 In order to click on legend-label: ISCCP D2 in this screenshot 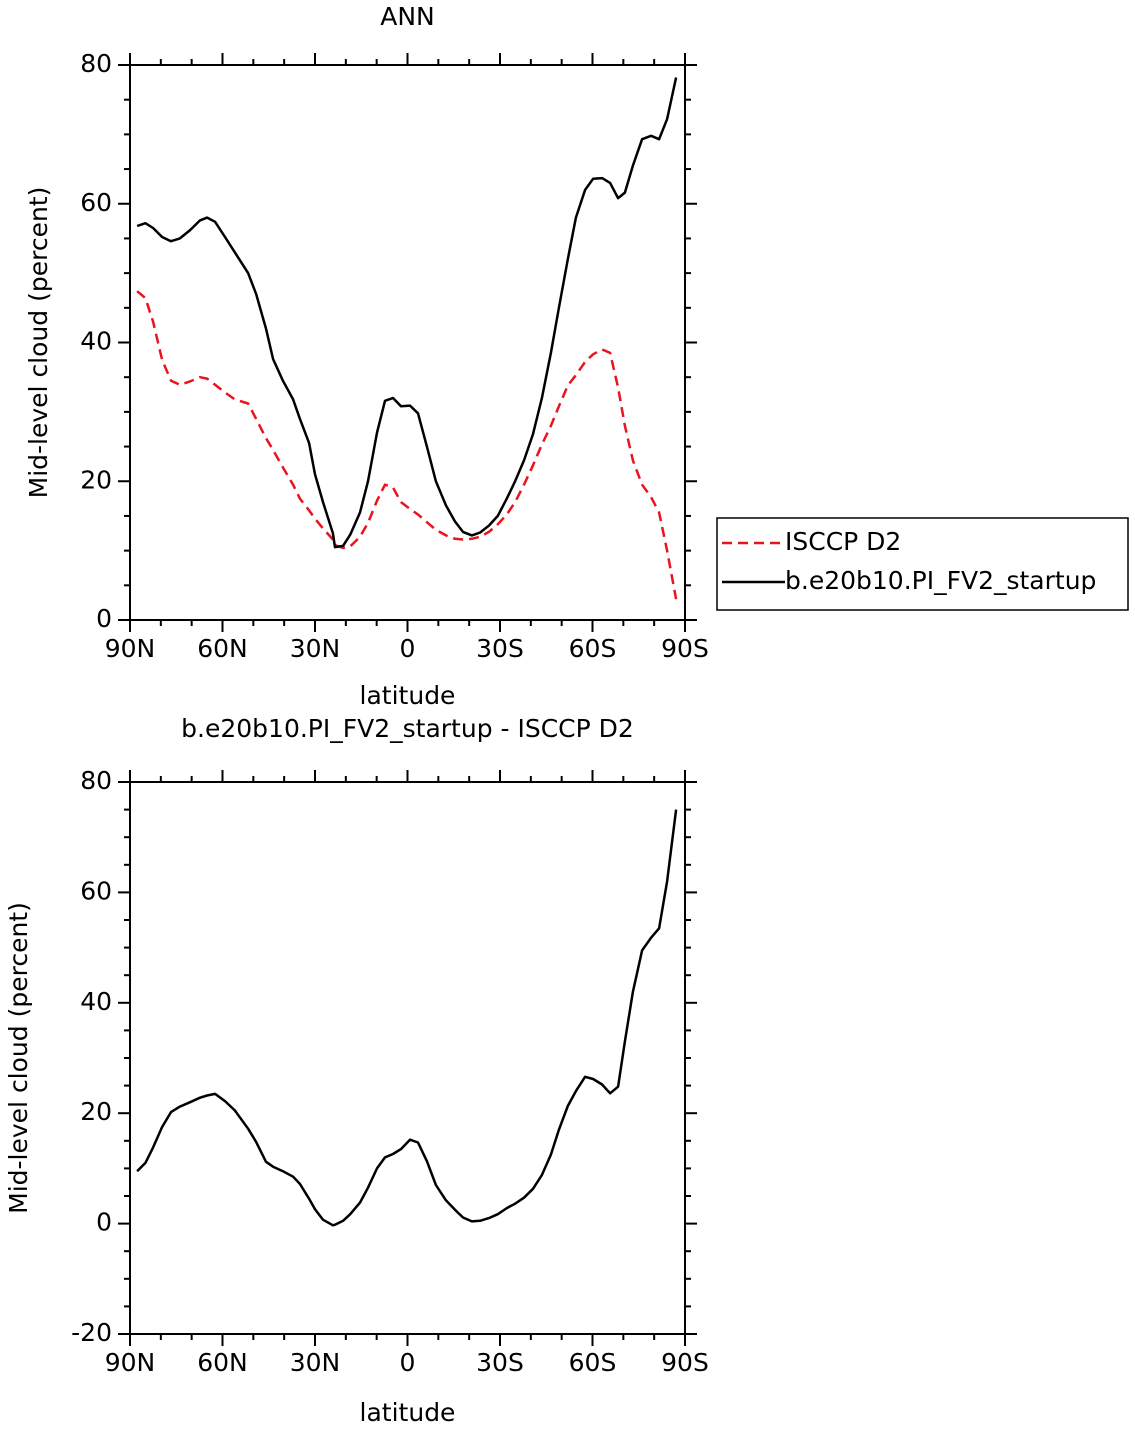, I will do `click(843, 541)`.